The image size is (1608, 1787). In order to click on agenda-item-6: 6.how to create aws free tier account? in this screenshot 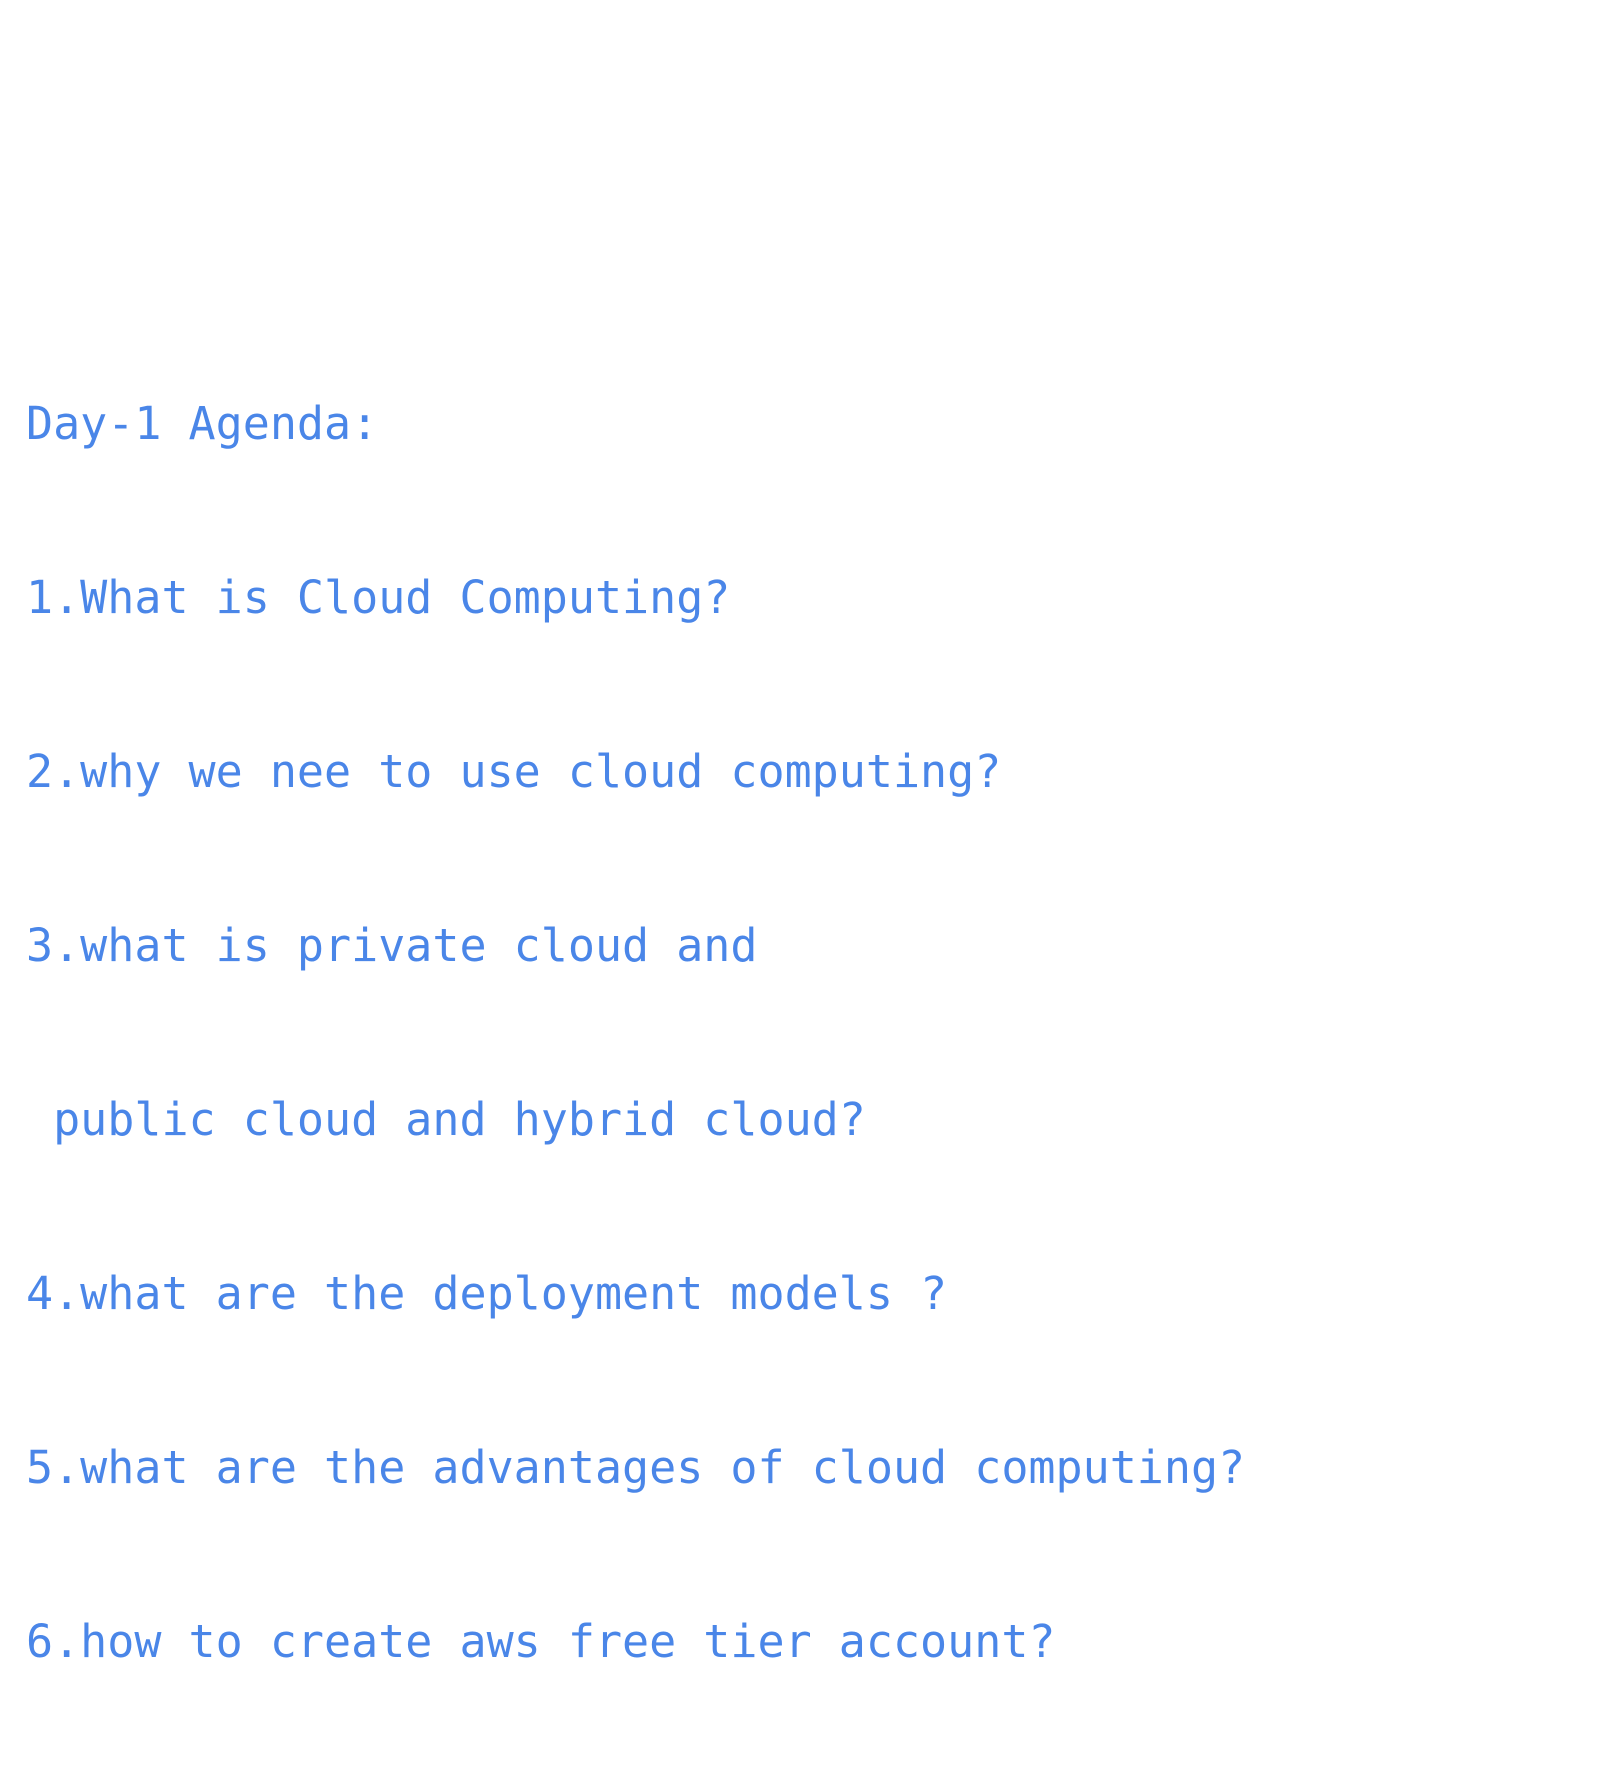, I will do `click(541, 1641)`.